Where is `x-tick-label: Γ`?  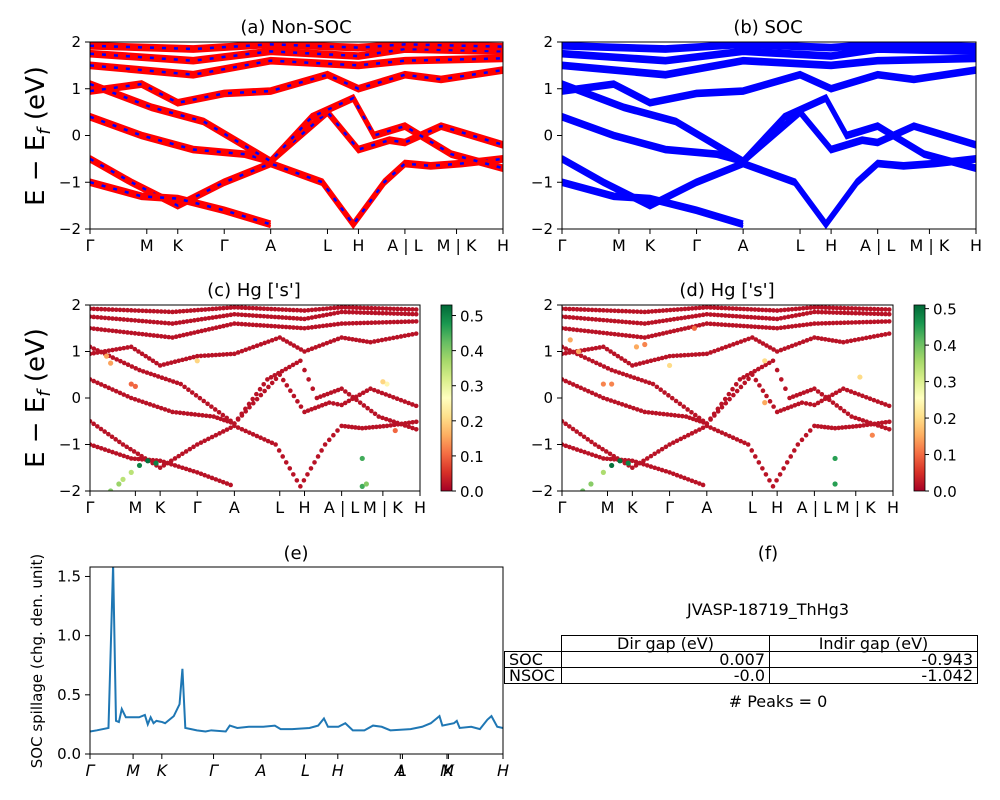 x-tick-label: Γ is located at coordinates (197, 507).